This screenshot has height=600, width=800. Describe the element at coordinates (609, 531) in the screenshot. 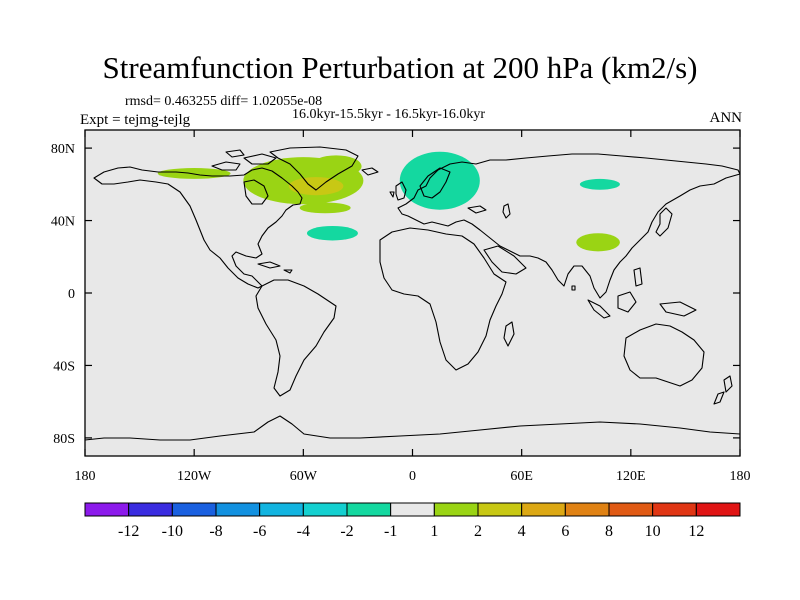

I see `colorbar-label: 8` at that location.